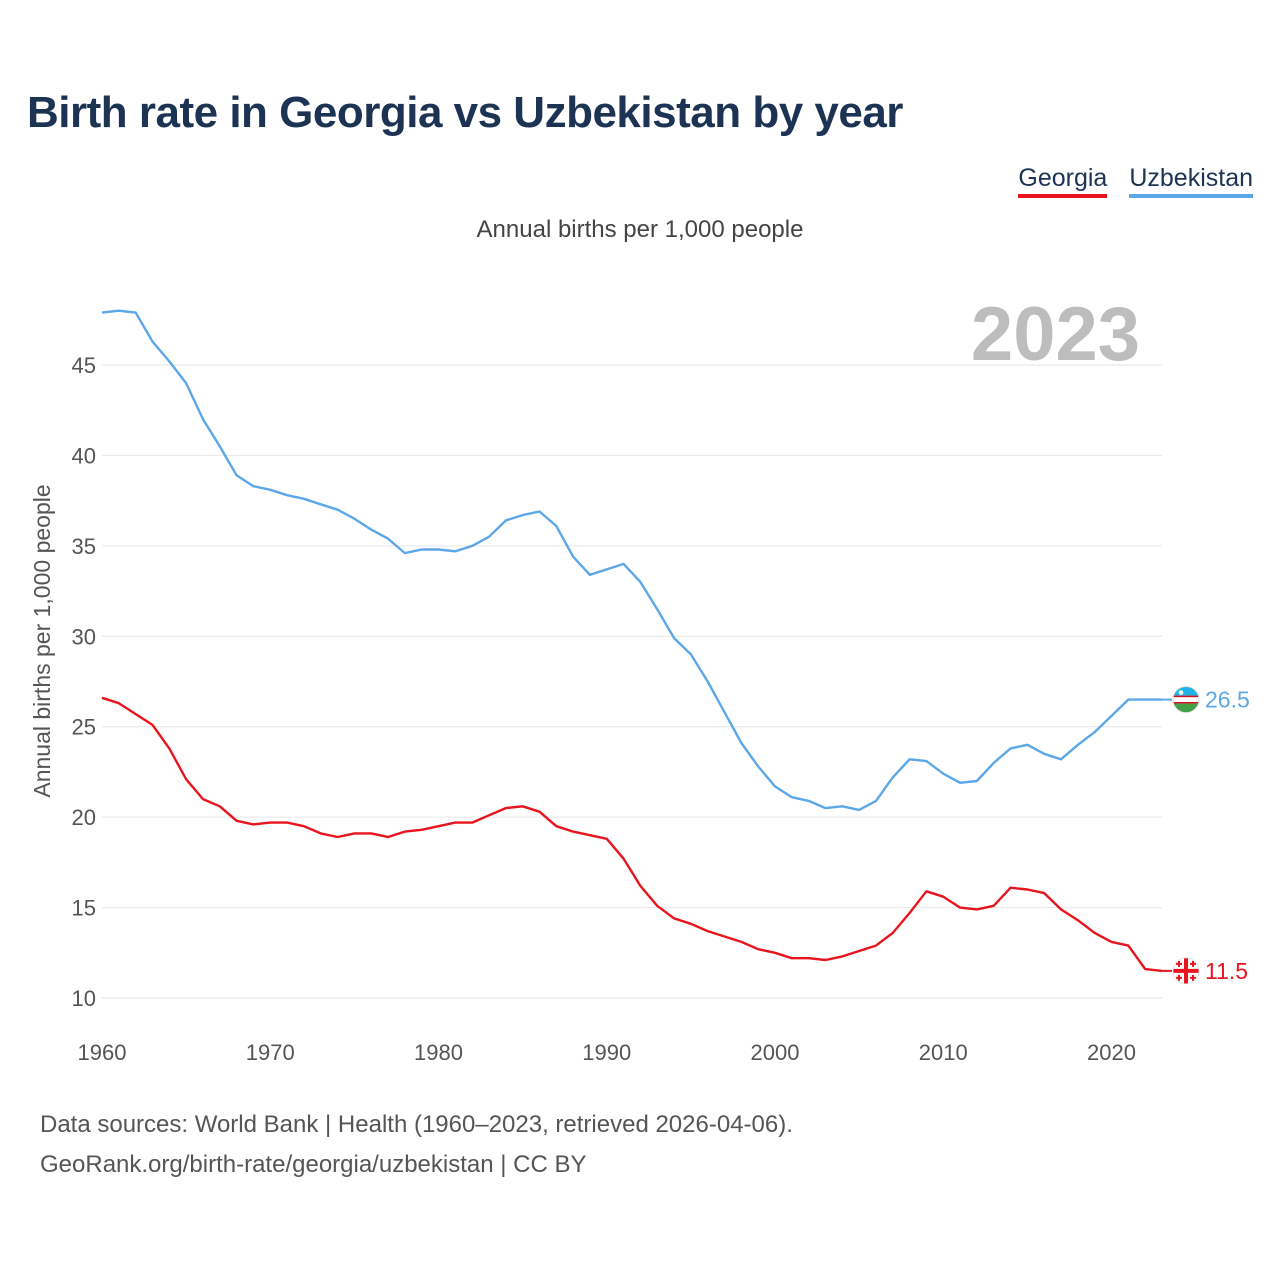 The image size is (1280, 1280). I want to click on legend-item-georgia: Georgia, so click(1063, 182).